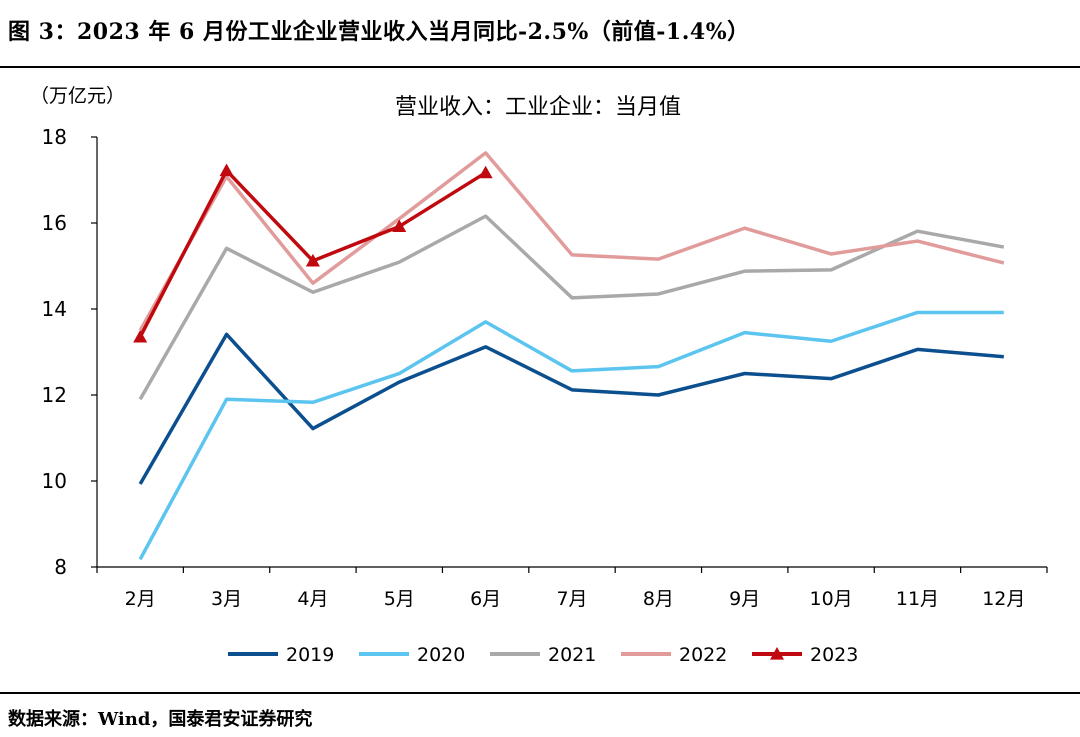 Image resolution: width=1080 pixels, height=737 pixels. I want to click on x-tick-label: 6月, so click(485, 599).